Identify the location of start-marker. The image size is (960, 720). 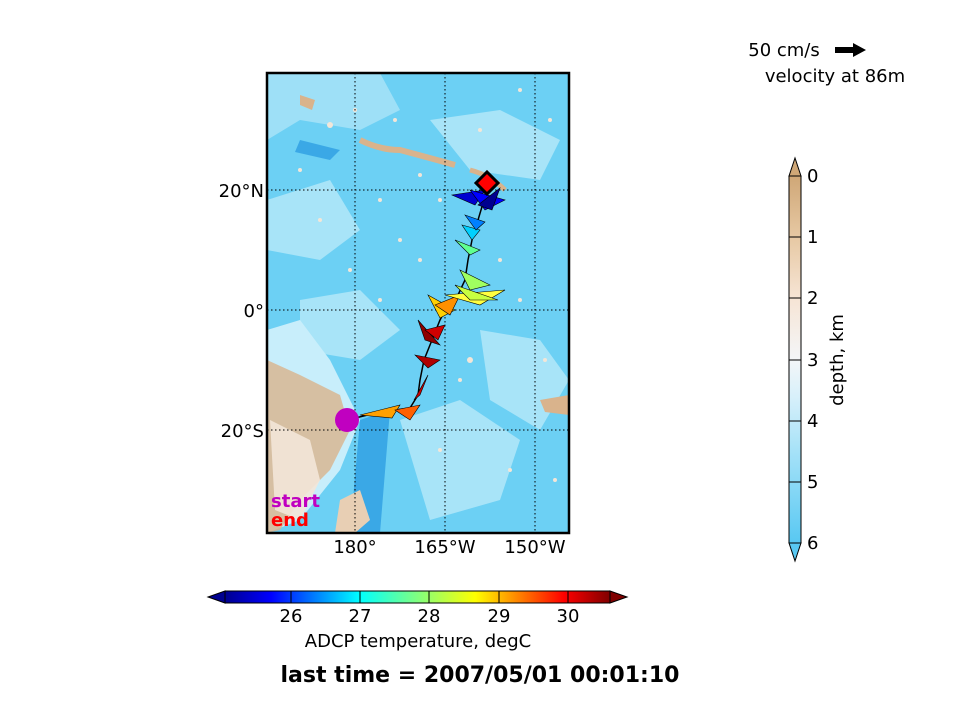
(347, 420).